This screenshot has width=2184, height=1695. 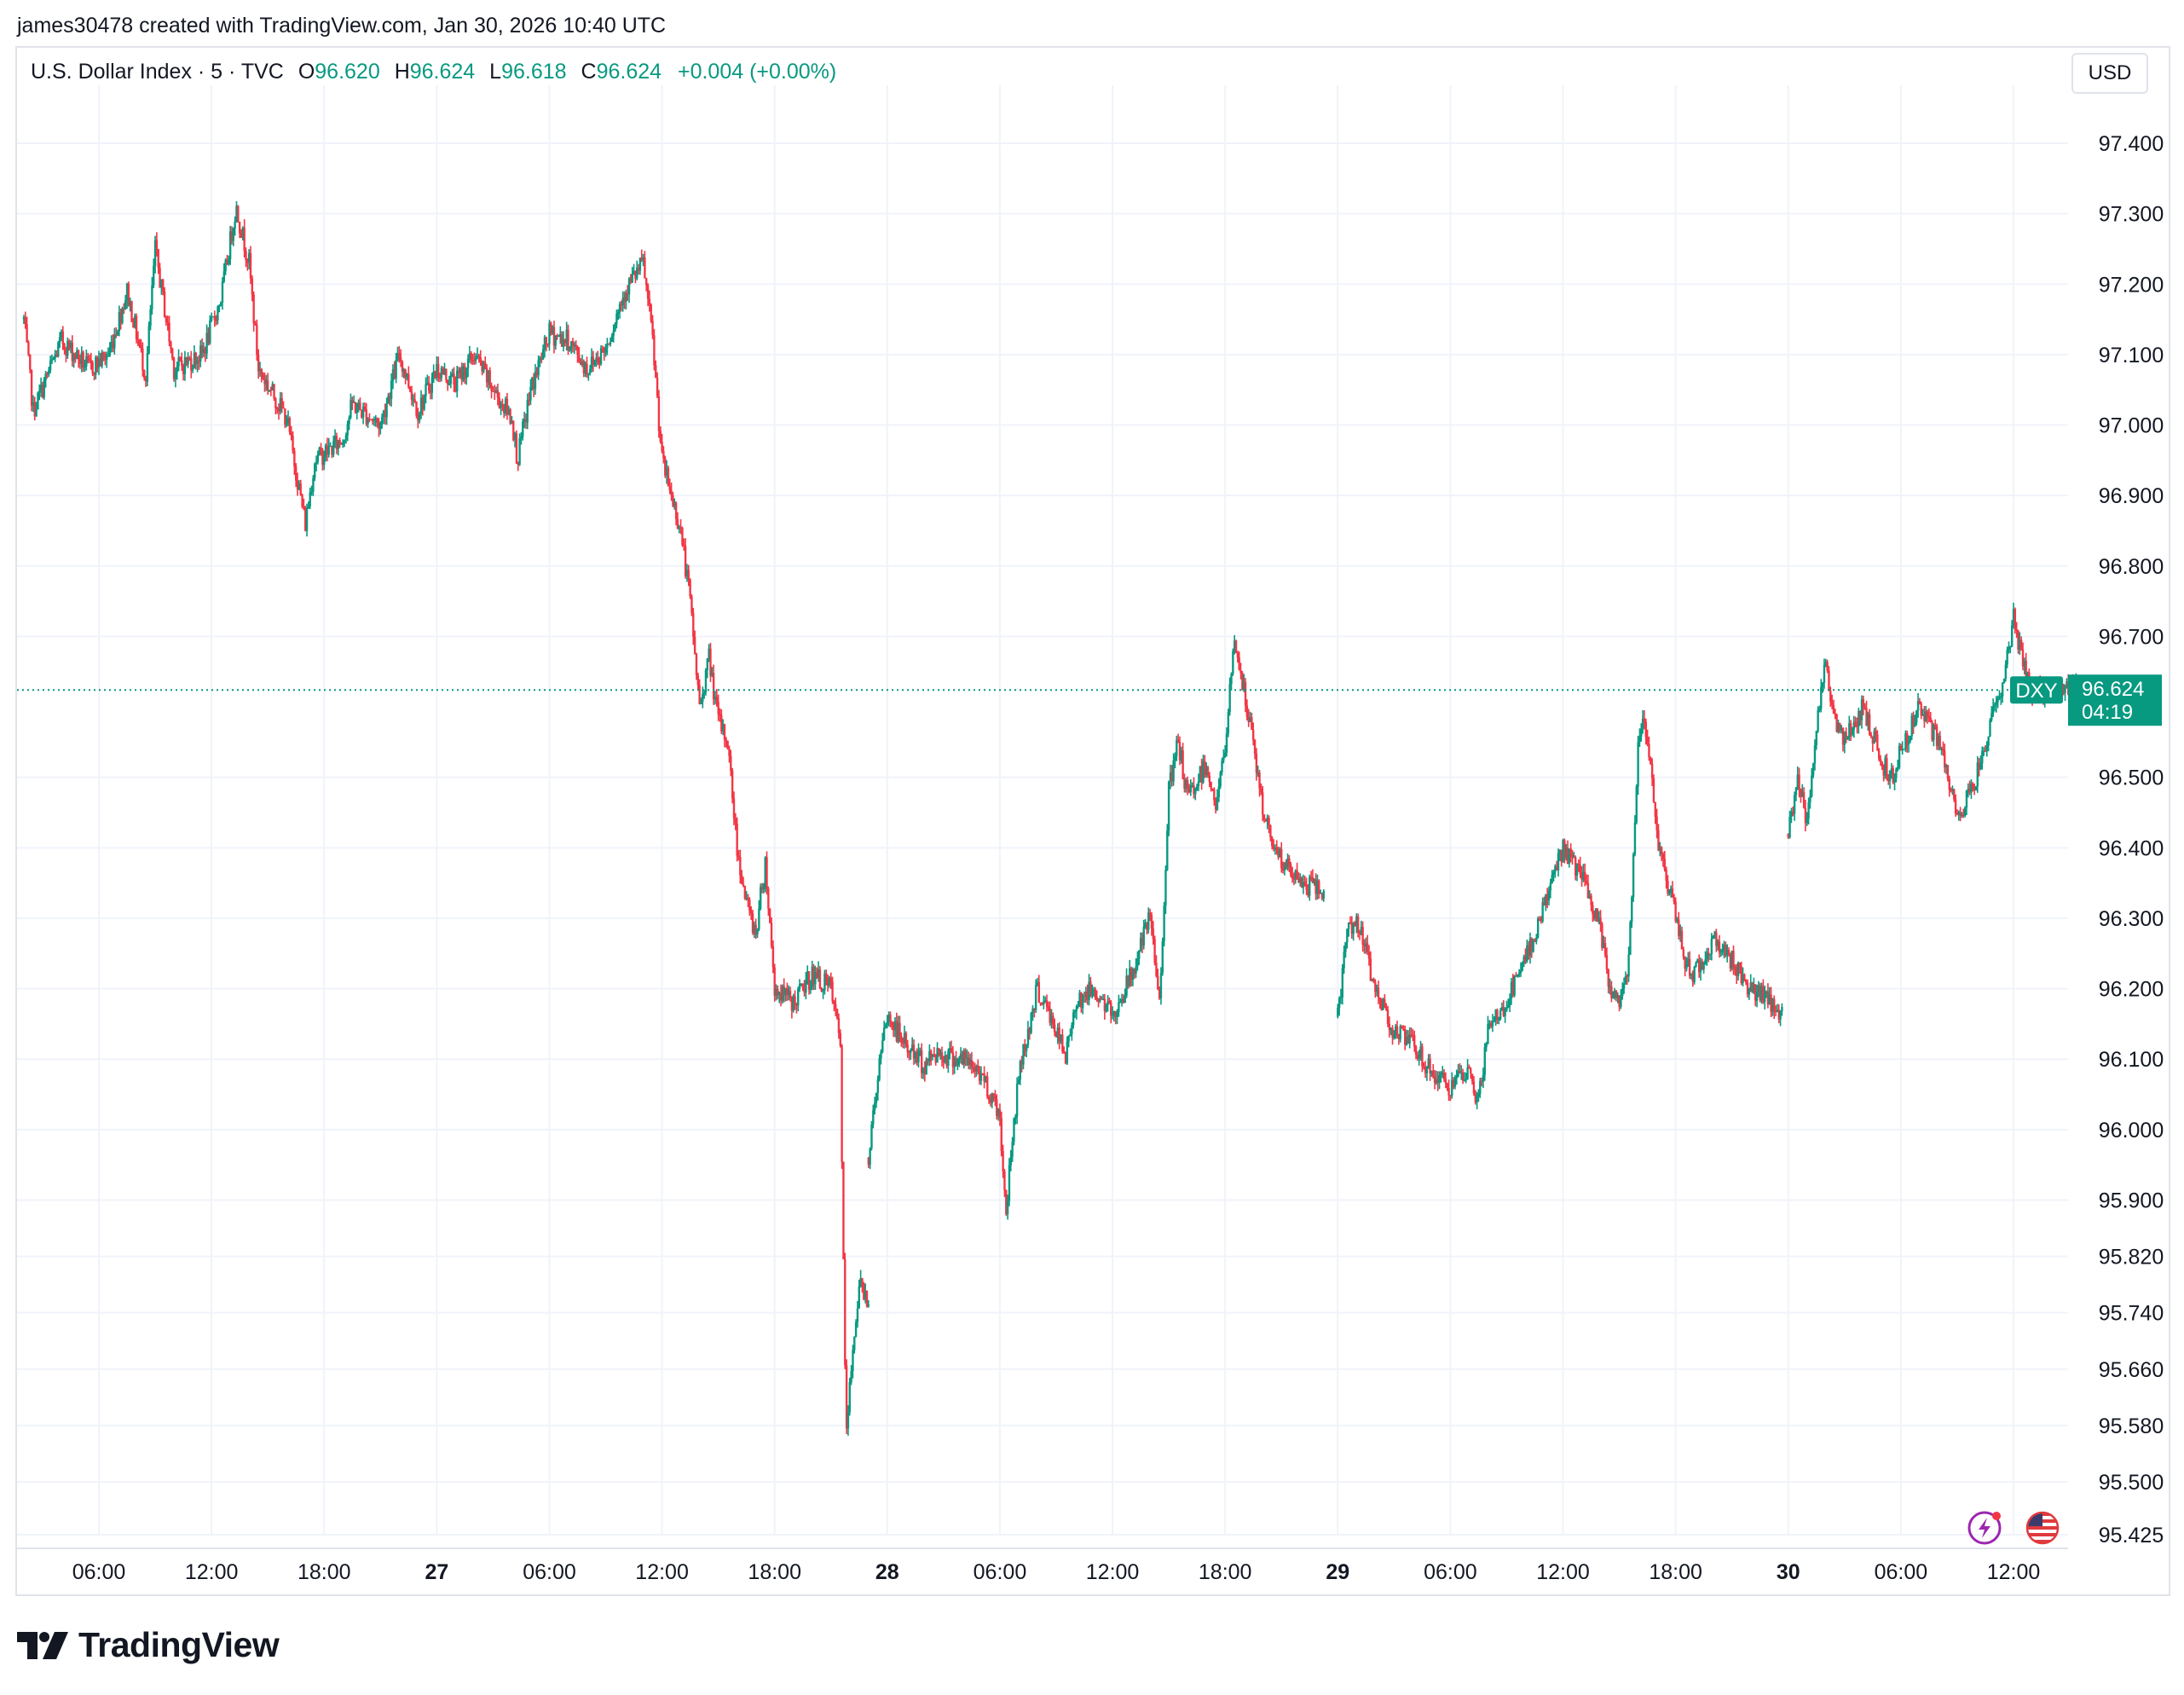 I want to click on lightning-icon, so click(x=1984, y=1528).